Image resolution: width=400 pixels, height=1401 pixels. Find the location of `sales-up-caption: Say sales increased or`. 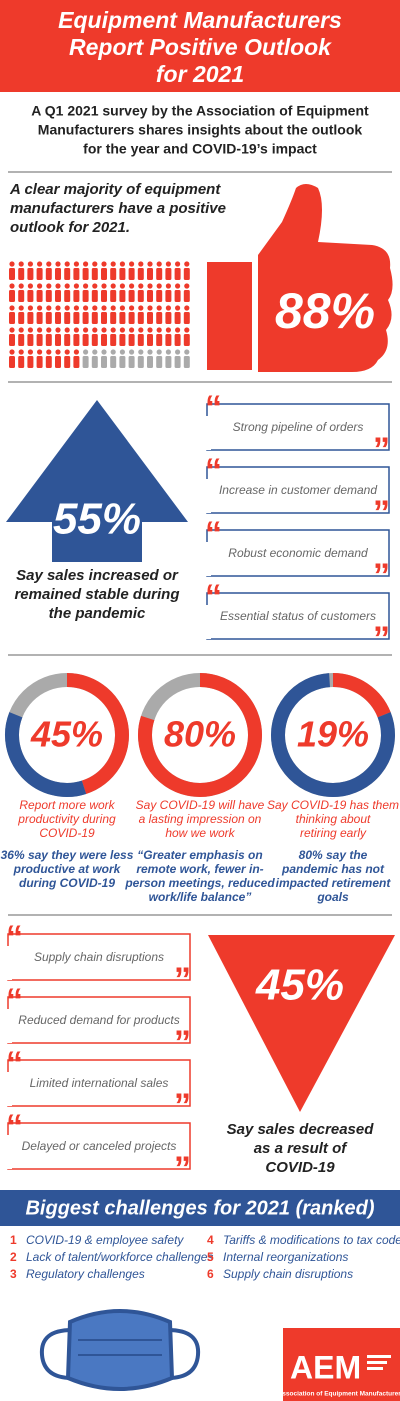

sales-up-caption: Say sales increased or is located at coordinates (97, 575).